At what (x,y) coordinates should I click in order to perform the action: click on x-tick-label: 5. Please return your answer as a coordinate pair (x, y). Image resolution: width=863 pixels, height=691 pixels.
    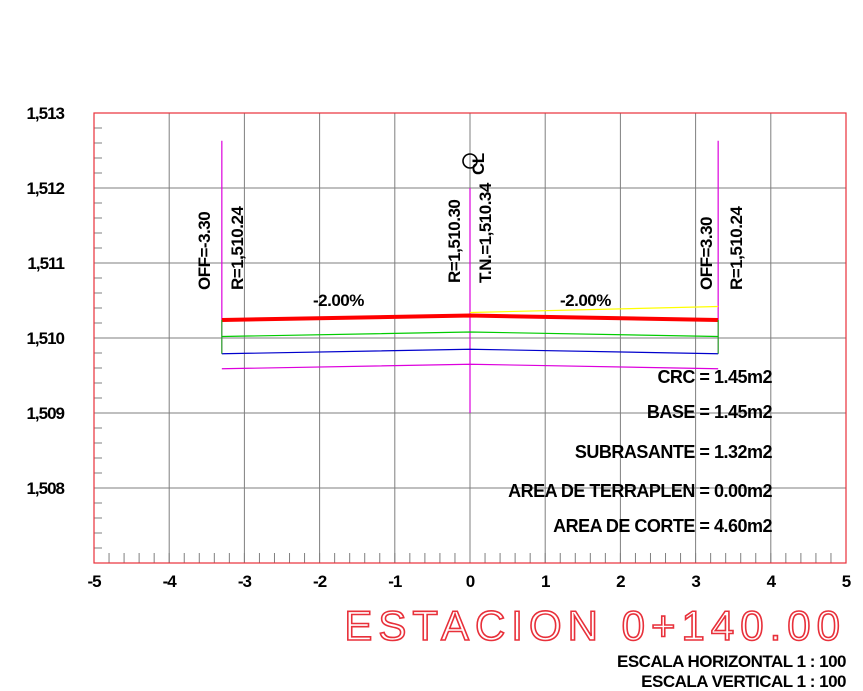
    Looking at the image, I should click on (846, 581).